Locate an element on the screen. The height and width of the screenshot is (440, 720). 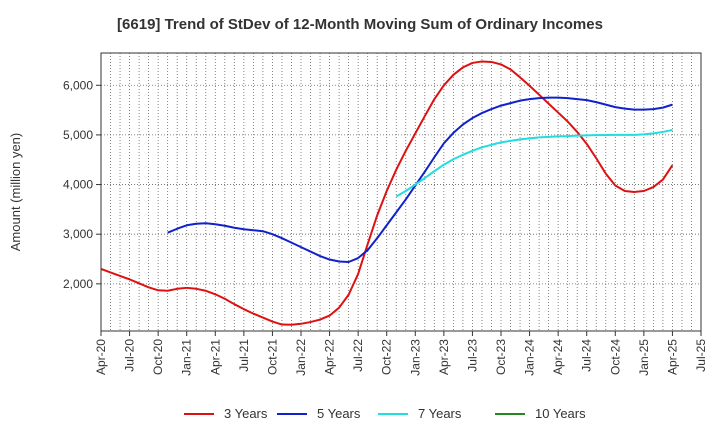
x-tick-label: Oct-24 is located at coordinates (615, 357).